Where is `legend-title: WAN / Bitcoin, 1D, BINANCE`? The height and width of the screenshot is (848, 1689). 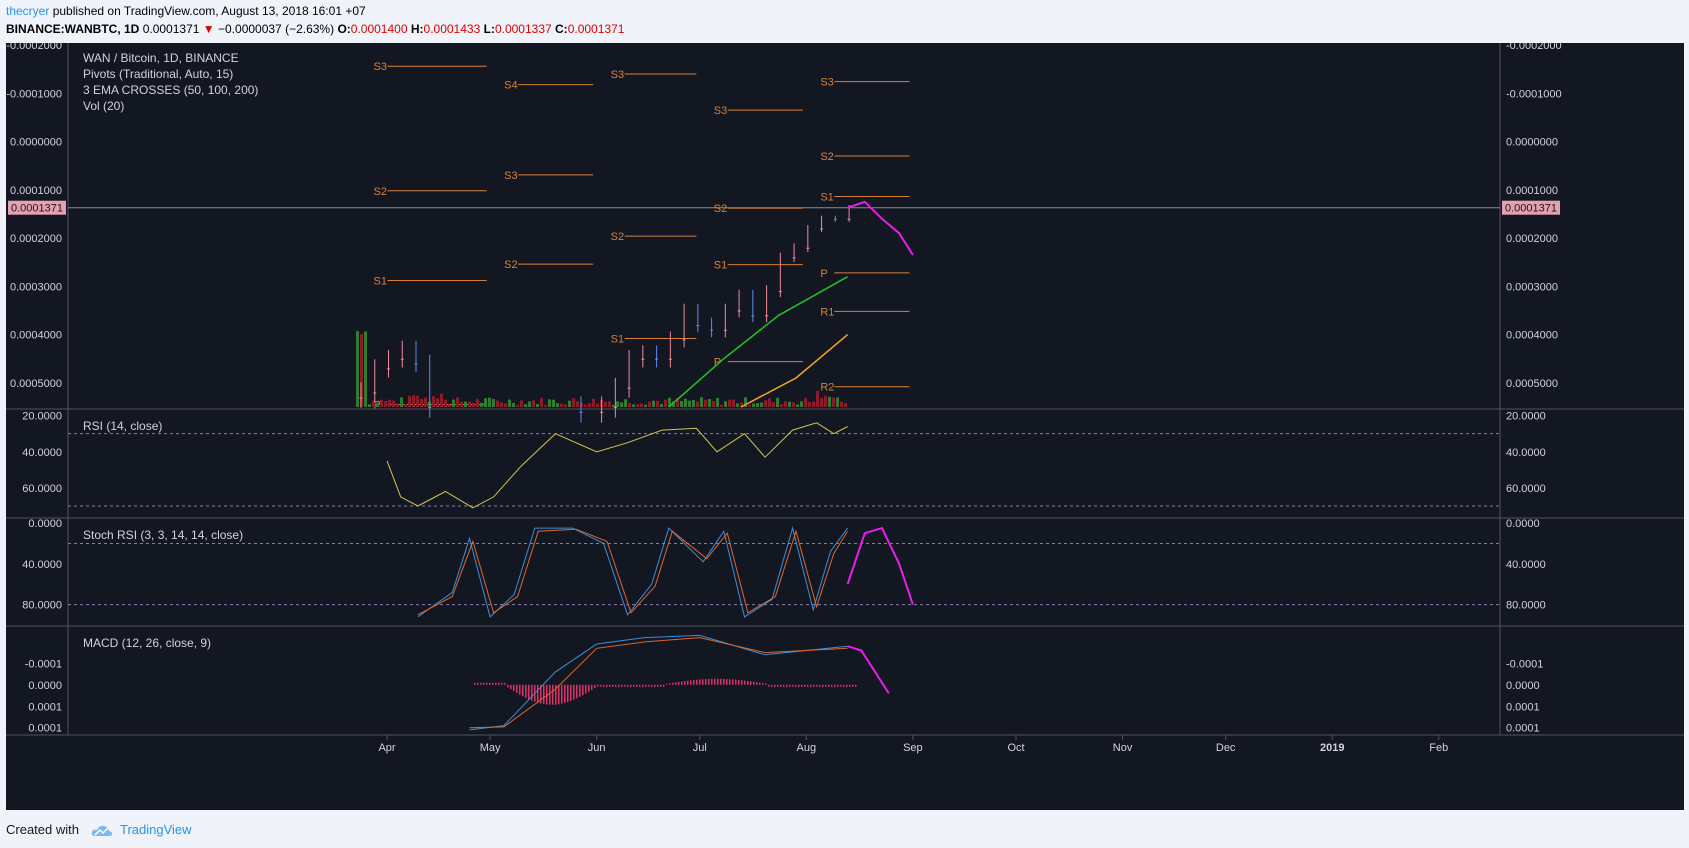 legend-title: WAN / Bitcoin, 1D, BINANCE is located at coordinates (161, 58).